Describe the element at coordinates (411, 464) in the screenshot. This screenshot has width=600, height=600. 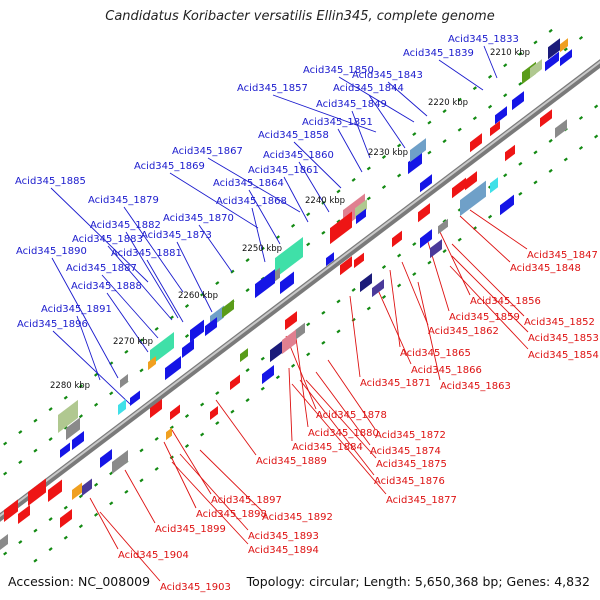
I see `gene-label-reverse: Acid345_1875` at that location.